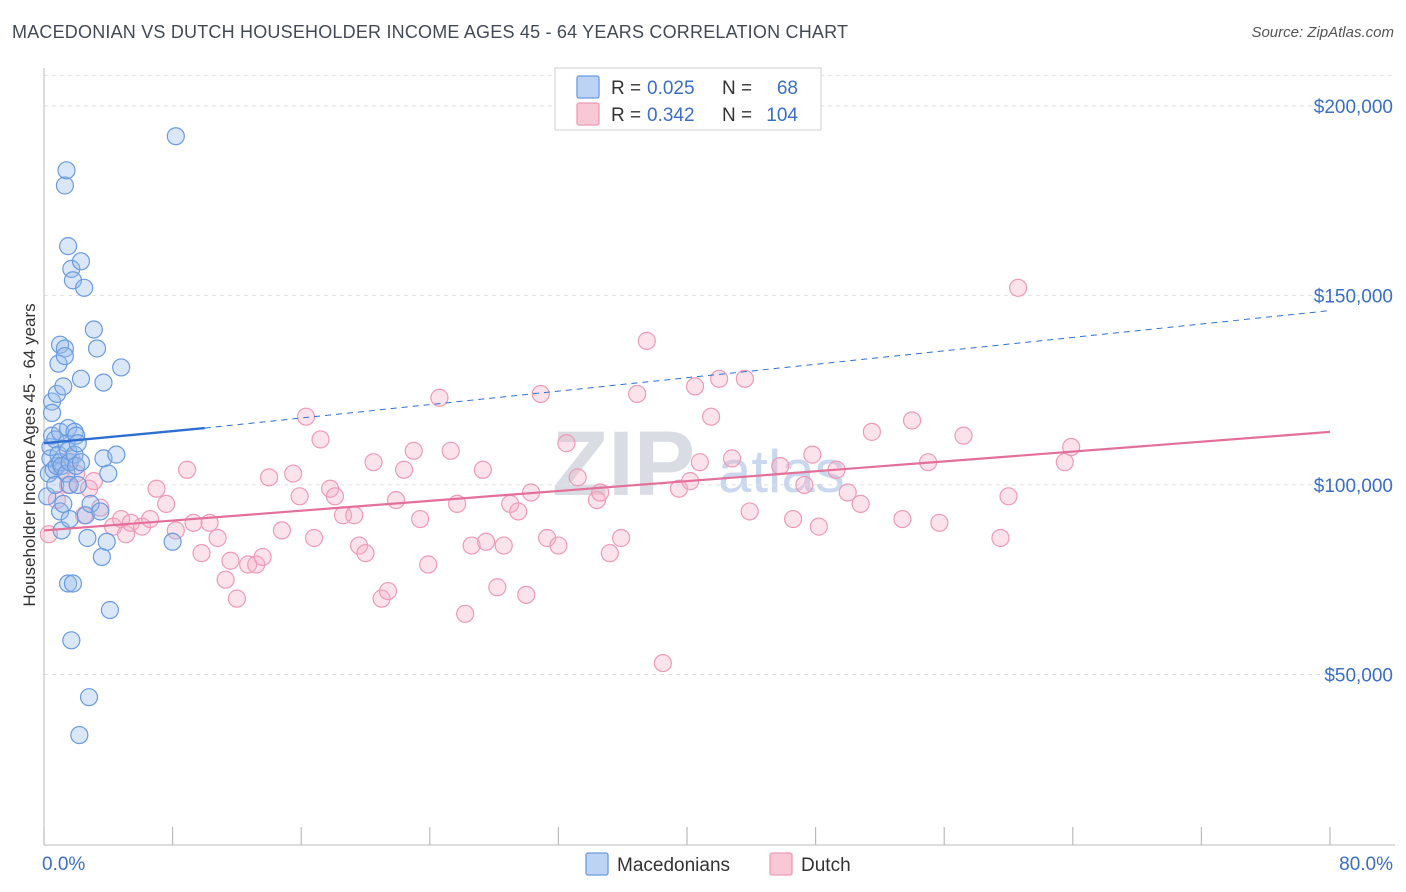 The height and width of the screenshot is (892, 1406). Describe the element at coordinates (688, 99) in the screenshot. I see `stats-legend-box: R = 0.025 N = 68 R = 0.342 N = 104` at that location.